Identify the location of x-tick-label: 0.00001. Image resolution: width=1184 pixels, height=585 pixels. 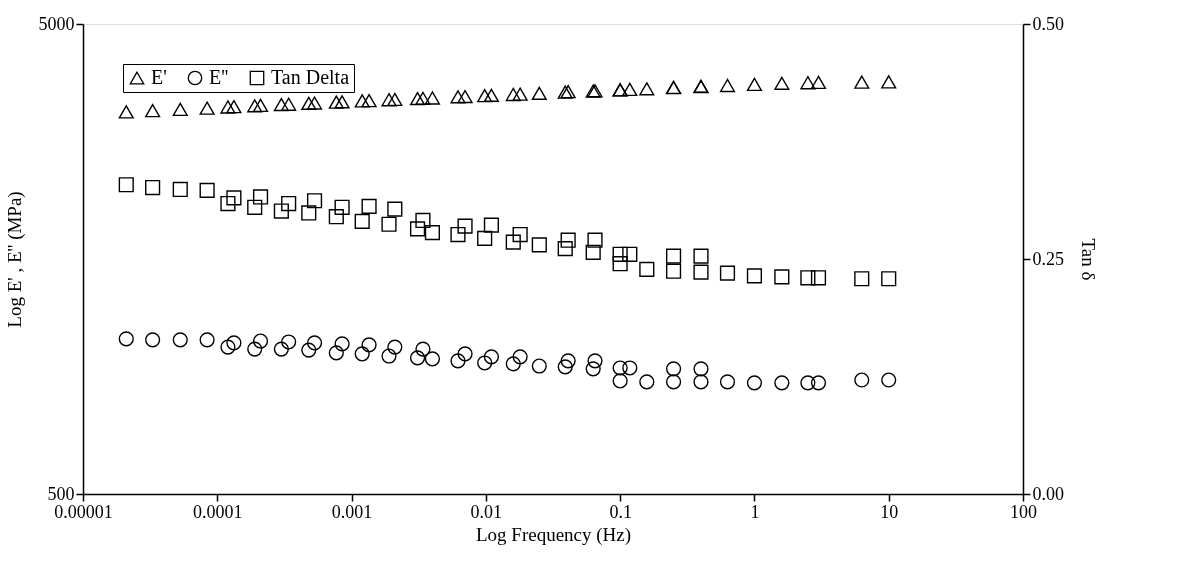
(83, 511).